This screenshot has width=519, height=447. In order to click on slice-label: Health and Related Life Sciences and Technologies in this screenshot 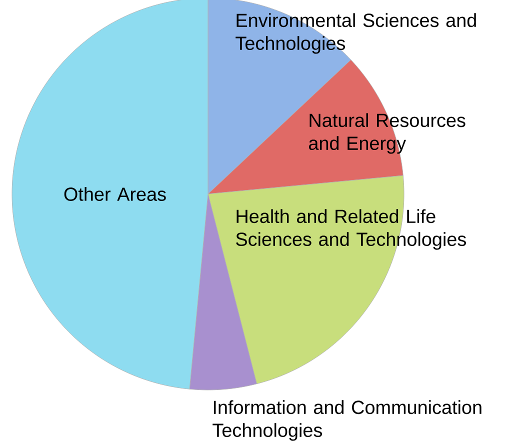, I will do `click(351, 229)`.